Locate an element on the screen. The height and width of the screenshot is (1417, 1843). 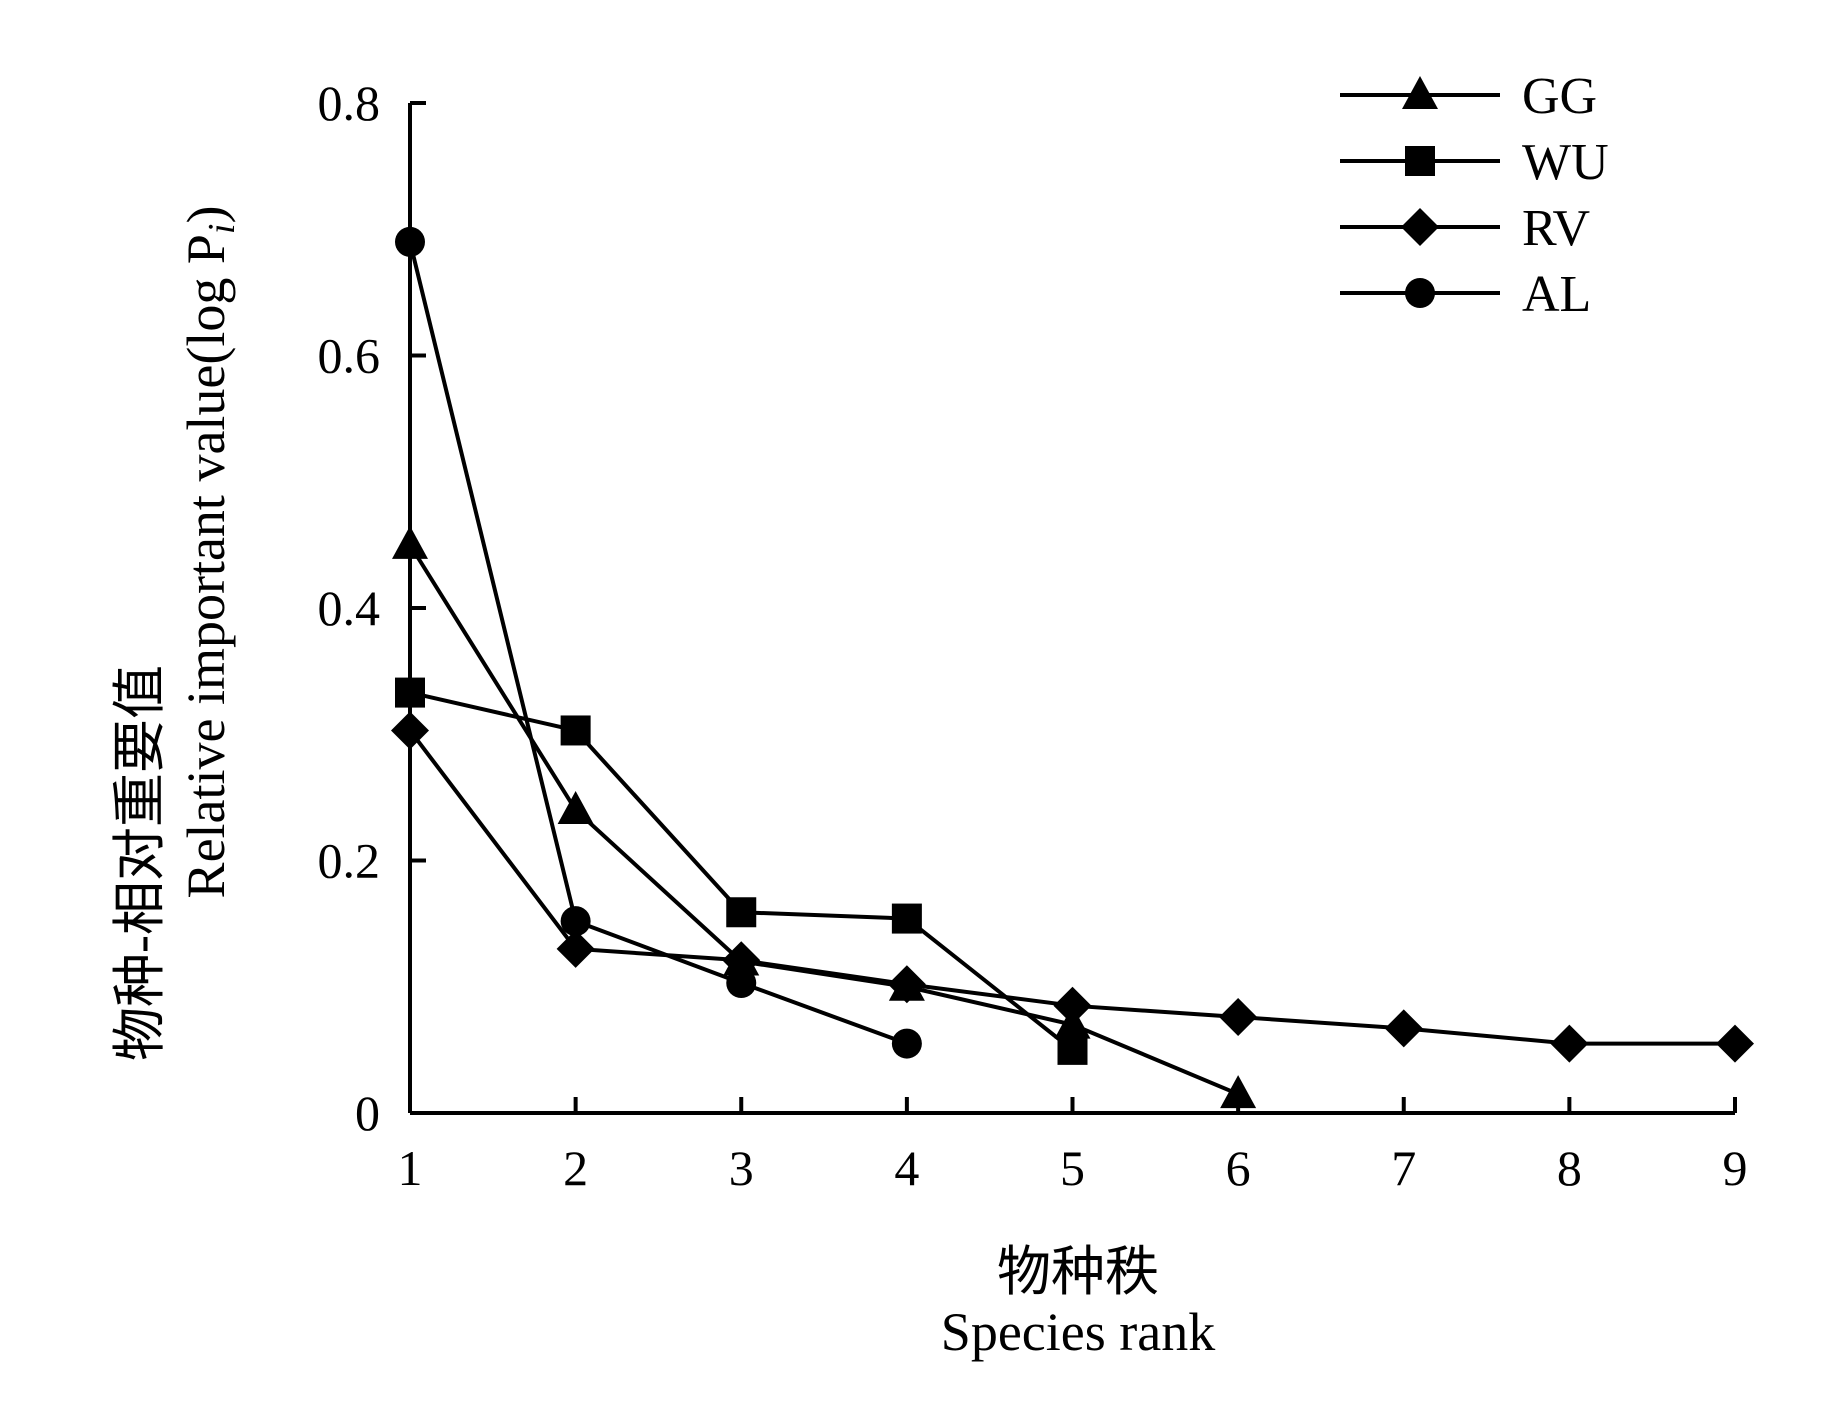
x-tick-label: 1 is located at coordinates (410, 1168).